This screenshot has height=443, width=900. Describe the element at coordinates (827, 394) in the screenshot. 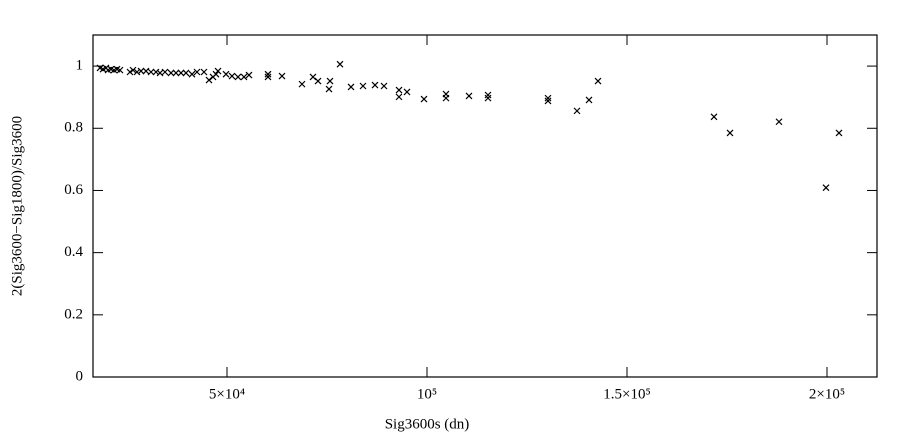

I see `x-tick-label: 2×10⁵` at that location.